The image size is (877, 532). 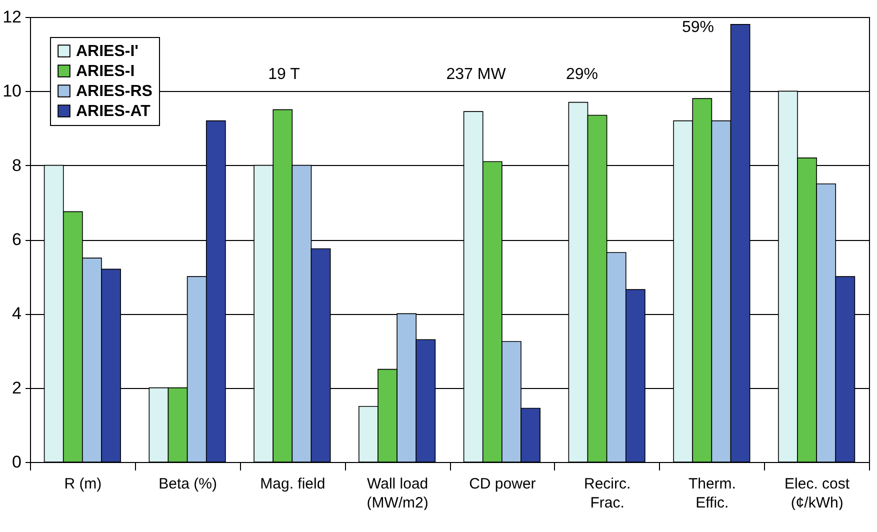 I want to click on legend-label: ARIES-I, so click(x=105, y=71).